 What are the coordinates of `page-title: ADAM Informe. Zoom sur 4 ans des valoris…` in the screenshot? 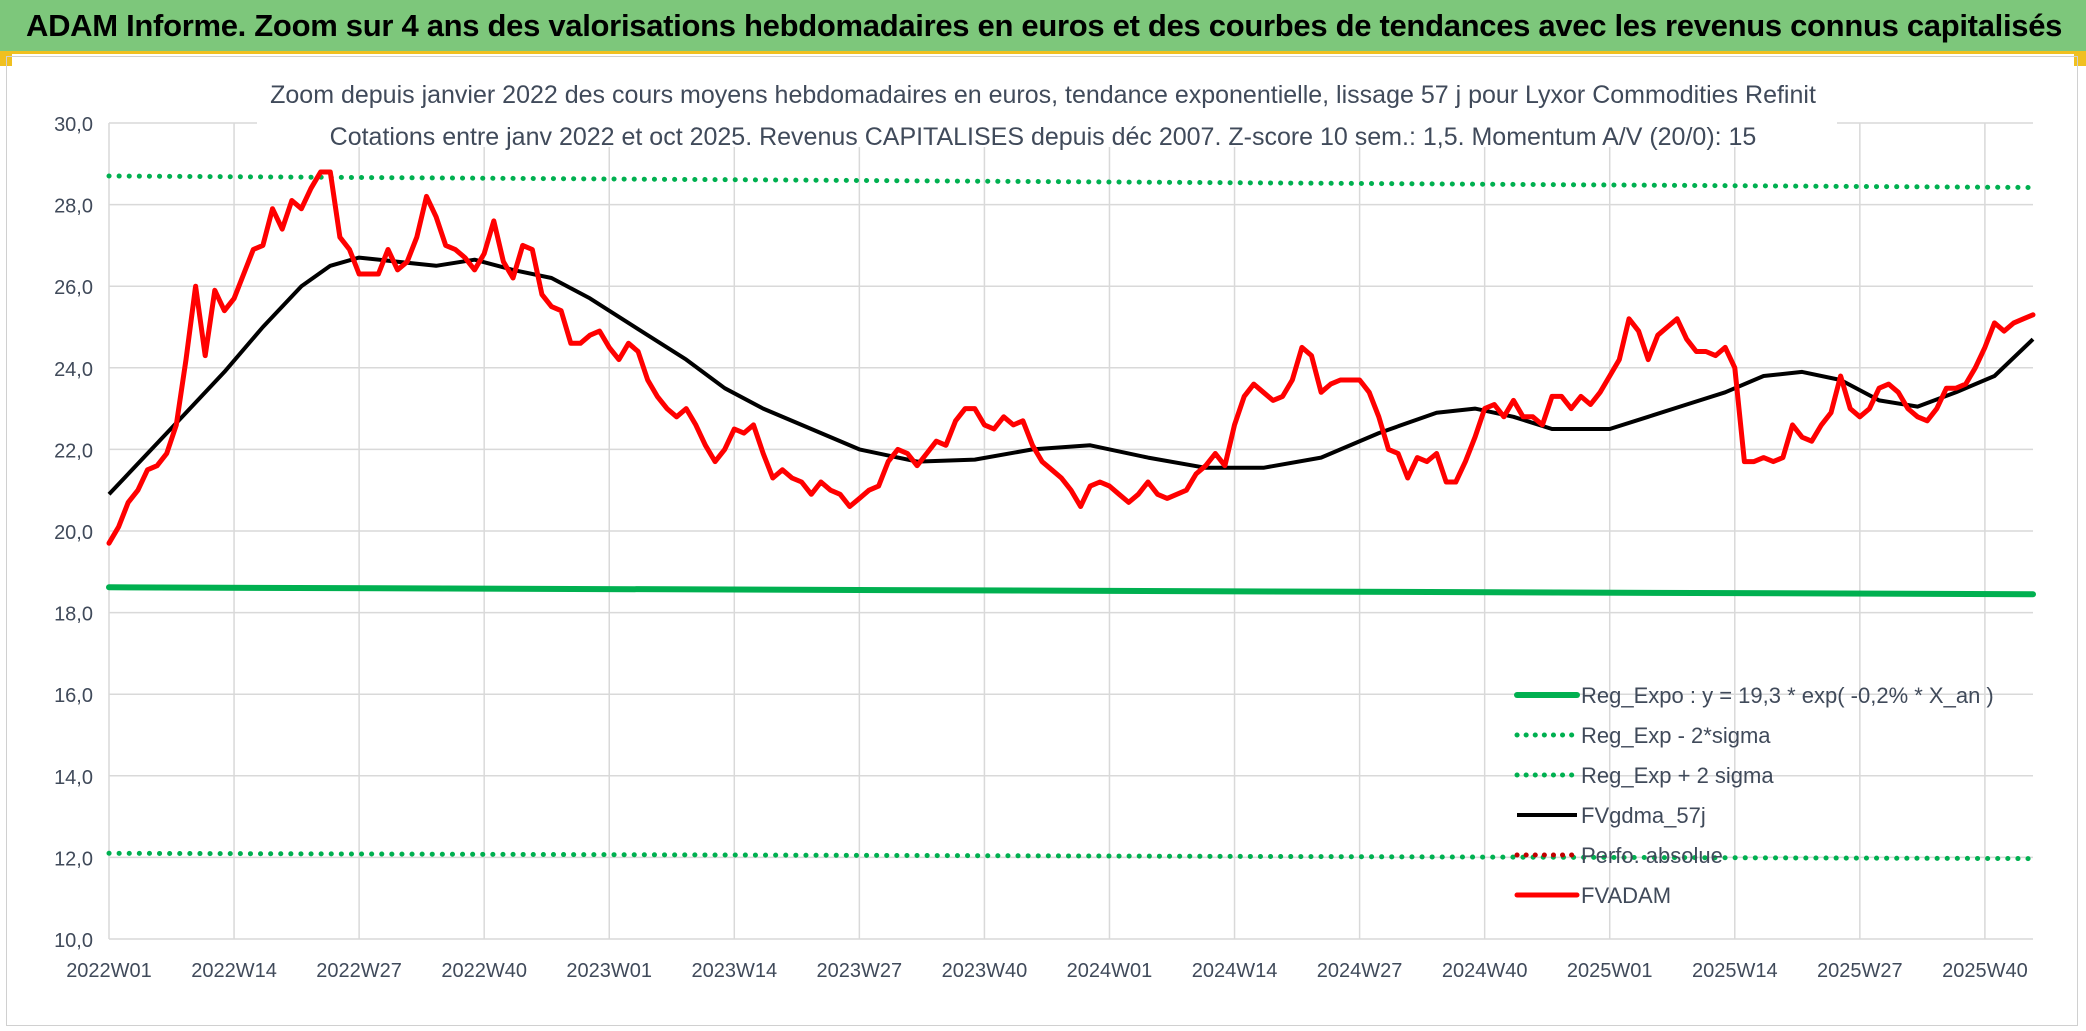 It's located at (1044, 25).